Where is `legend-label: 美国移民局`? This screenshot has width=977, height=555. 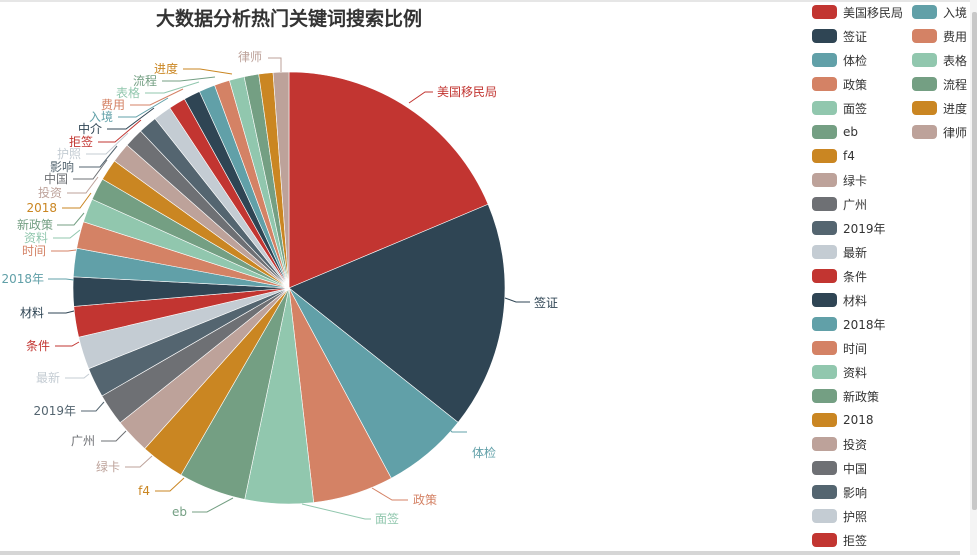 legend-label: 美国移民局 is located at coordinates (873, 12).